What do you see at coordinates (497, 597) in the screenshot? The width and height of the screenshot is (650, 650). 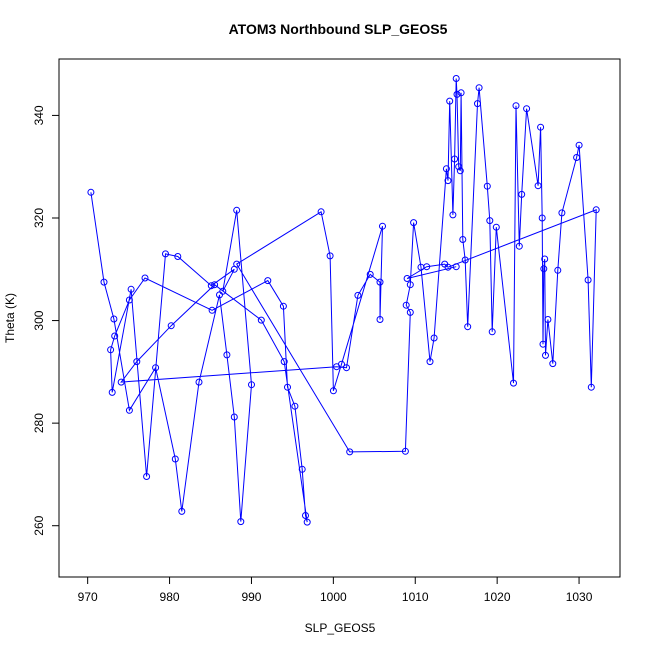 I see `x-tick-label: 1020` at bounding box center [497, 597].